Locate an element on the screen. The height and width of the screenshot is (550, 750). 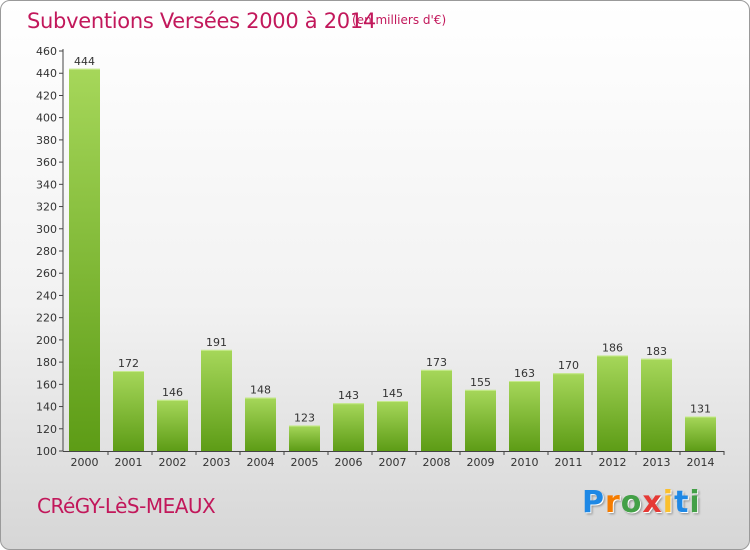
y-tick-label: 400 is located at coordinates (46, 118).